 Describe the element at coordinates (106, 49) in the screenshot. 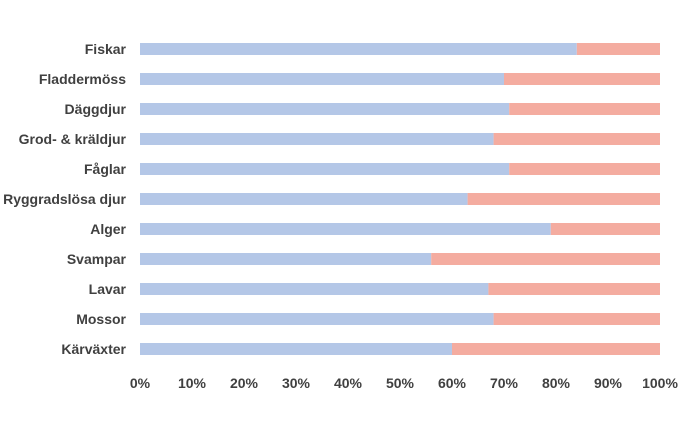

I see `category-label: Fiskar` at that location.